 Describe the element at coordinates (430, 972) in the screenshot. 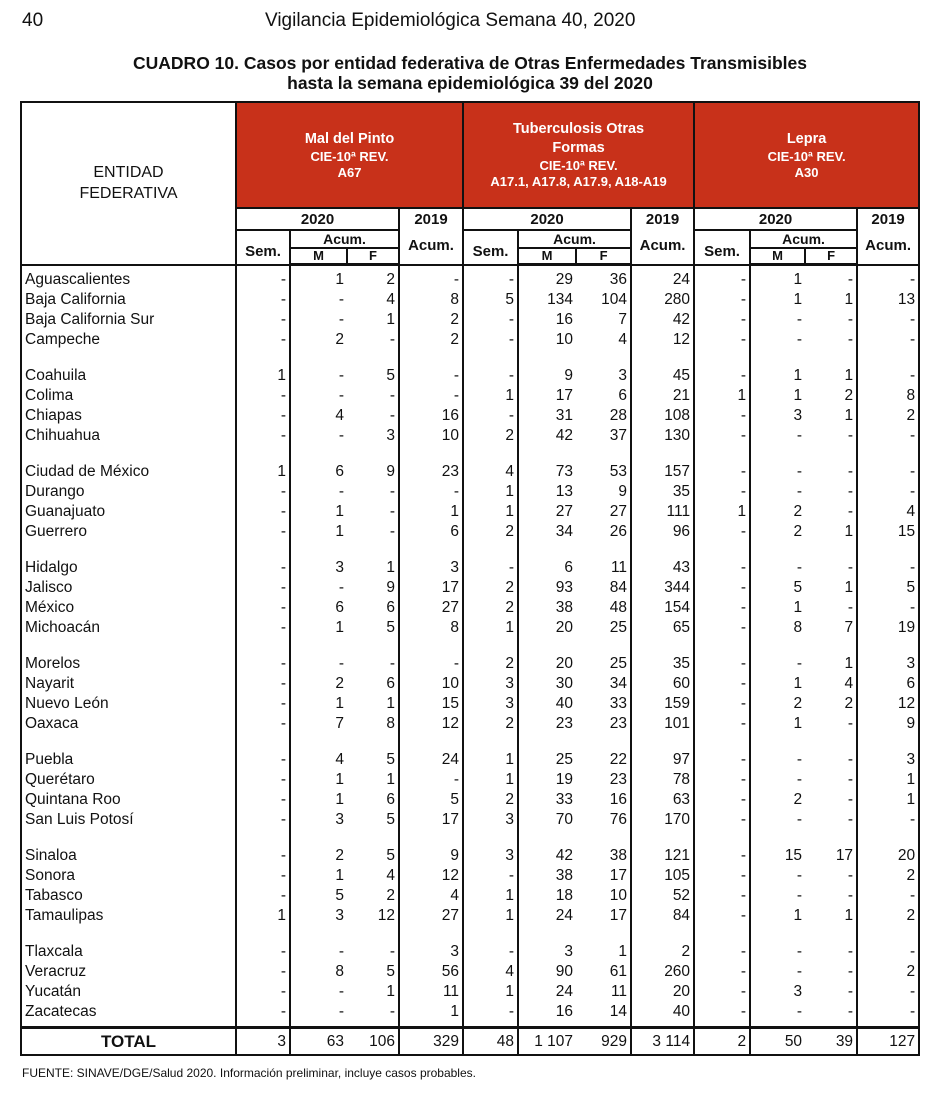

I see `value-cell: 56` at that location.